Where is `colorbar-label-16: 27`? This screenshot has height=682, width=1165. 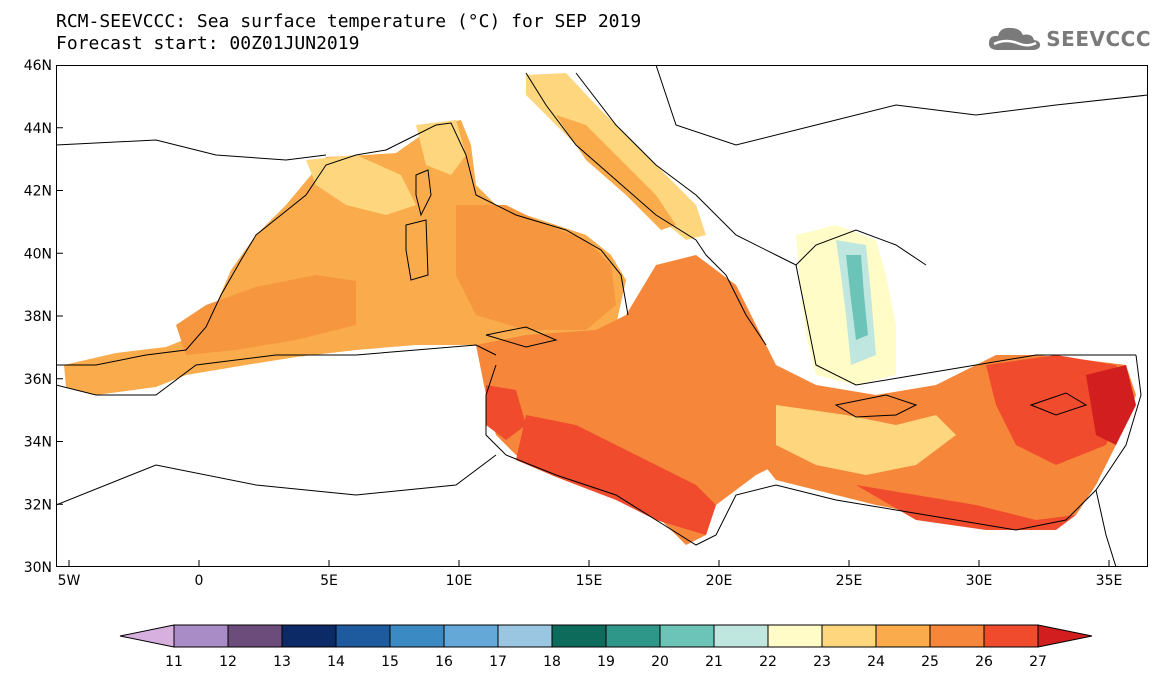
colorbar-label-16: 27 is located at coordinates (1038, 662).